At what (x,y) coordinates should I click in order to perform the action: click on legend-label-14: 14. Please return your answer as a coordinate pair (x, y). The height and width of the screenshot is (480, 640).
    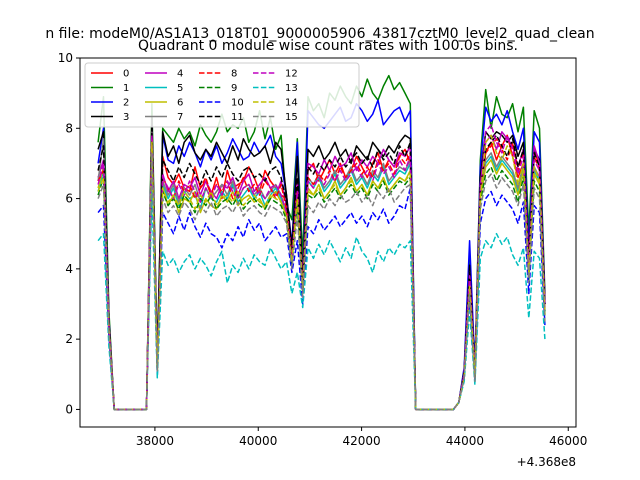
    Looking at the image, I should click on (291, 103).